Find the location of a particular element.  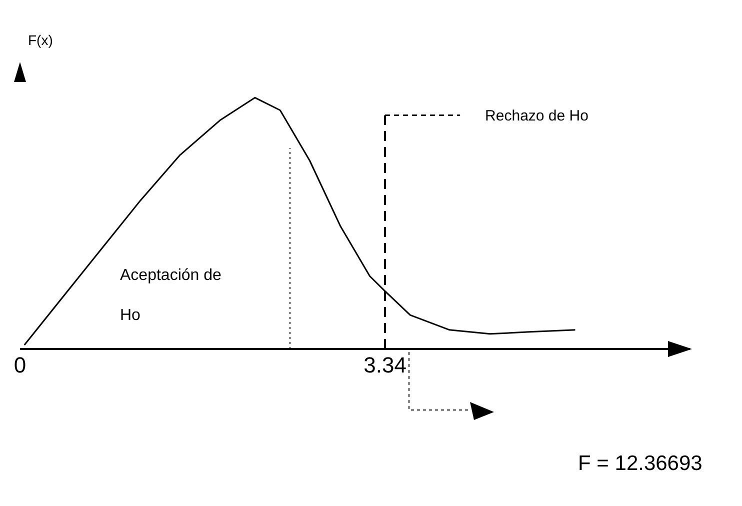

y-axis-title: F(x) is located at coordinates (40, 40).